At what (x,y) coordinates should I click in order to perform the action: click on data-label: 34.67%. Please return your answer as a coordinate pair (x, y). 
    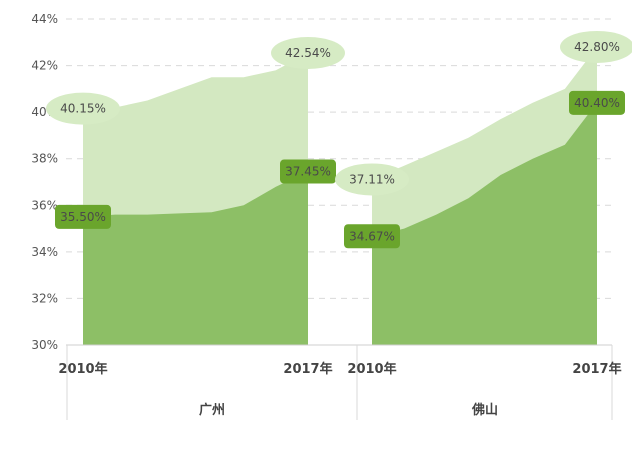
    Looking at the image, I should click on (372, 236).